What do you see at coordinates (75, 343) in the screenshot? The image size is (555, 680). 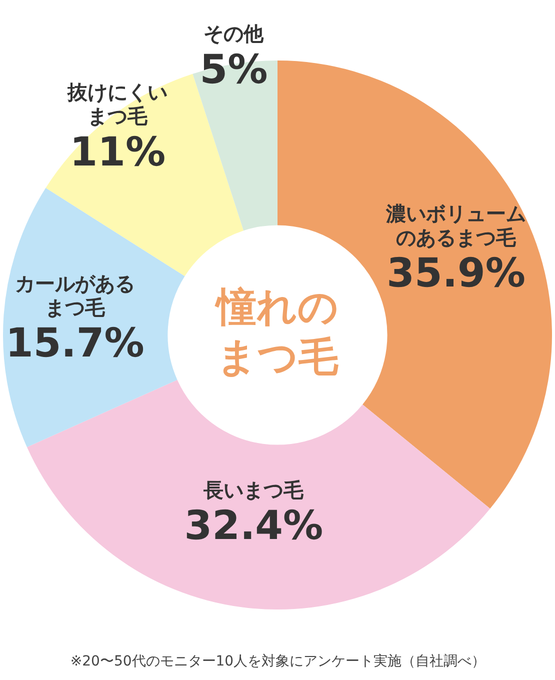 I see `data-label: 15.7%` at bounding box center [75, 343].